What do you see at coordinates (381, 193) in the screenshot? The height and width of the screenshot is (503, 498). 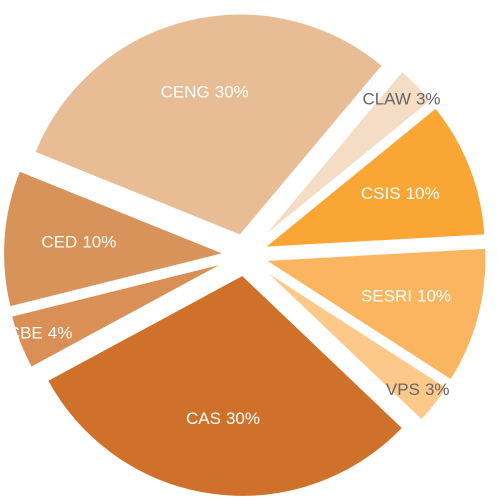 I see `slice-category: CSIS` at bounding box center [381, 193].